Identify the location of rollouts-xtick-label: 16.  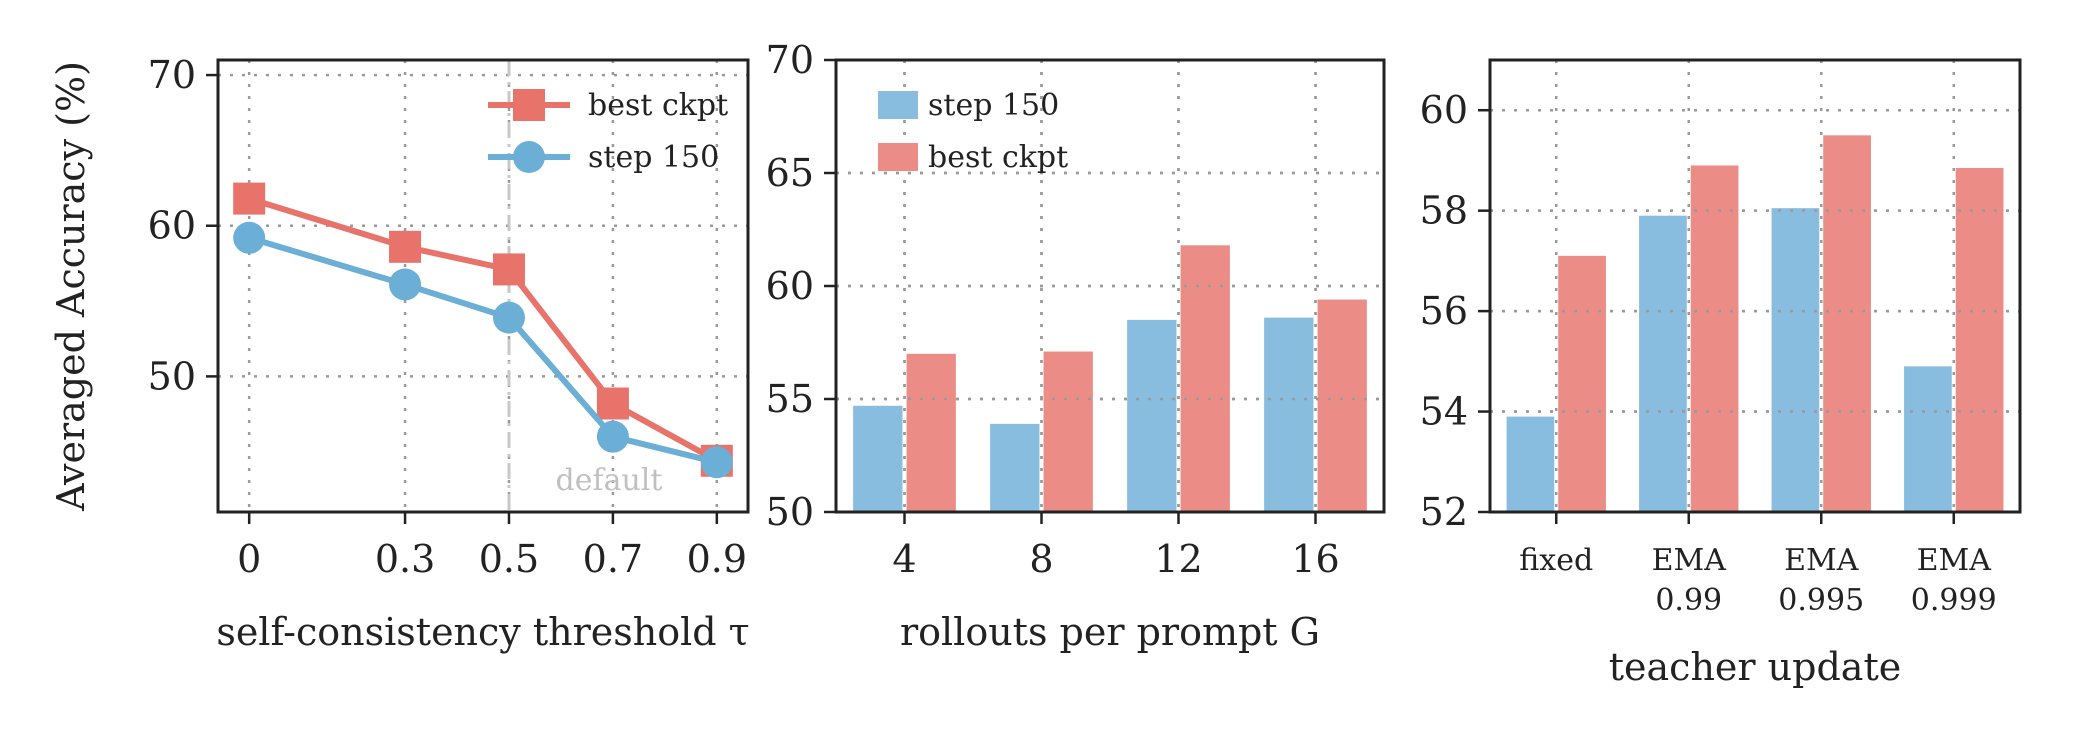
(1315, 559).